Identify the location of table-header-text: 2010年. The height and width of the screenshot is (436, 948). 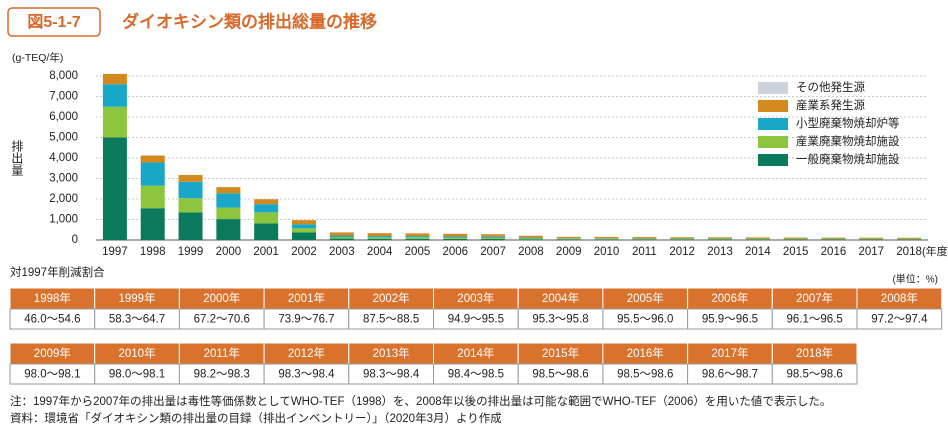
(137, 353).